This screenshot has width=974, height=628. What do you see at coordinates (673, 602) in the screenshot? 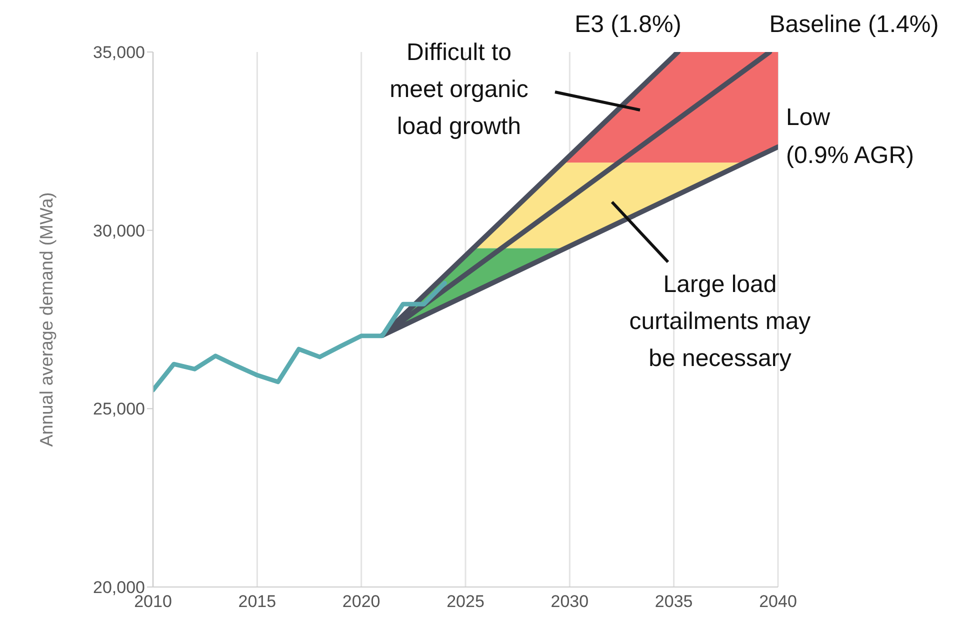
I see `x-tick-label: 2035` at bounding box center [673, 602].